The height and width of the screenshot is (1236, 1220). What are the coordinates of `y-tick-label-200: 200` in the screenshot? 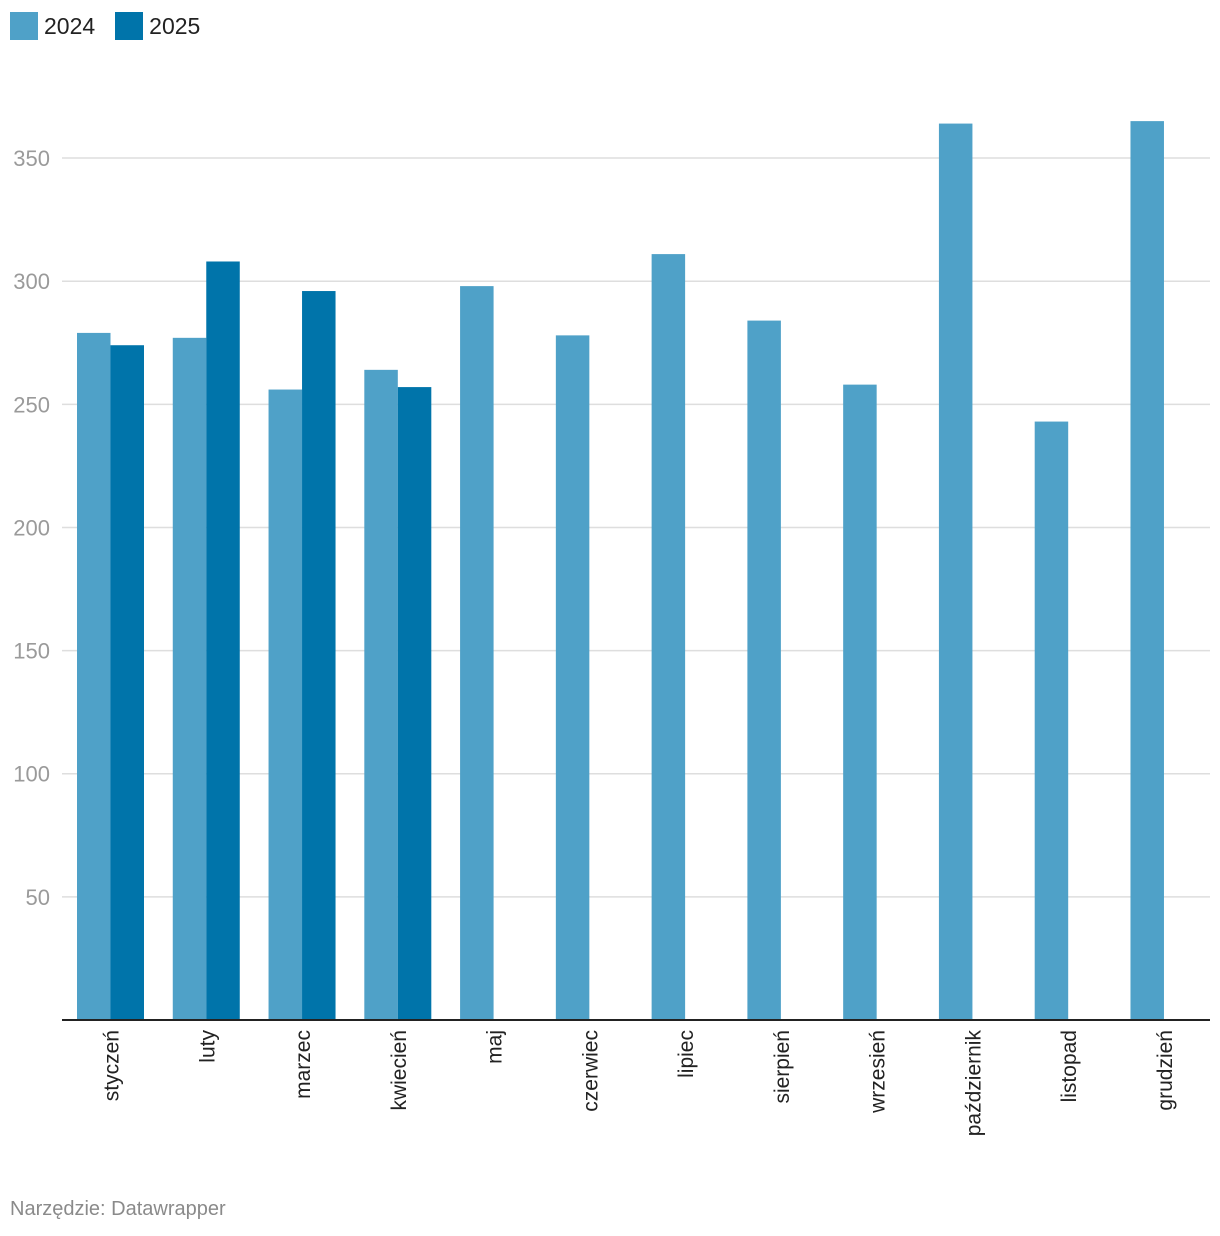 It's located at (31, 527).